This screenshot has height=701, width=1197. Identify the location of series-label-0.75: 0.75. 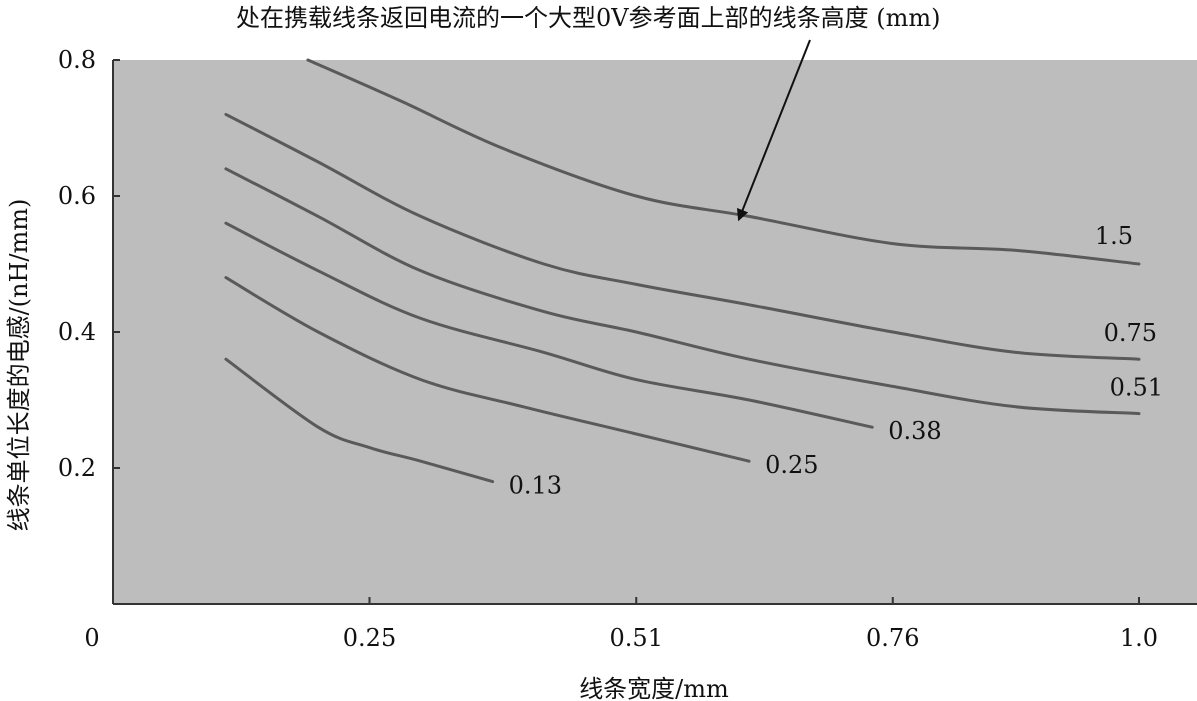
(1130, 333).